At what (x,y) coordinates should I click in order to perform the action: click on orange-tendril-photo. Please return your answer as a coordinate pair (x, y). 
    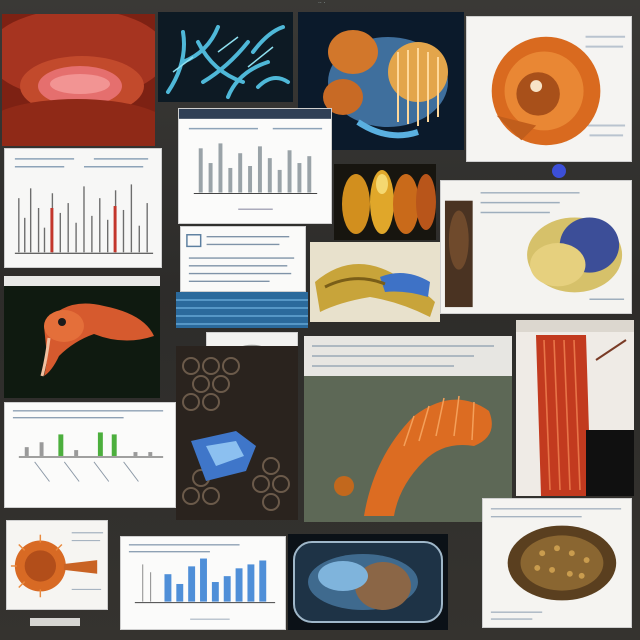
    Looking at the image, I should click on (408, 429).